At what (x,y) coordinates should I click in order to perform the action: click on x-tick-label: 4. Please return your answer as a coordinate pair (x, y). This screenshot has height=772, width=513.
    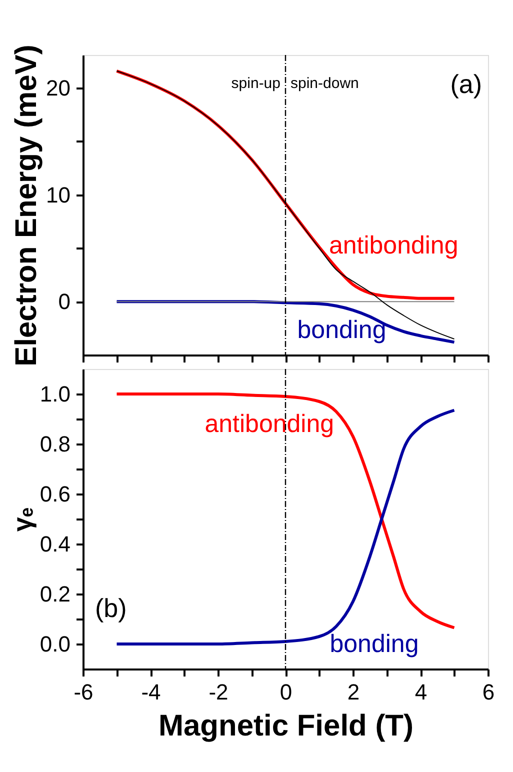
    Looking at the image, I should click on (421, 692).